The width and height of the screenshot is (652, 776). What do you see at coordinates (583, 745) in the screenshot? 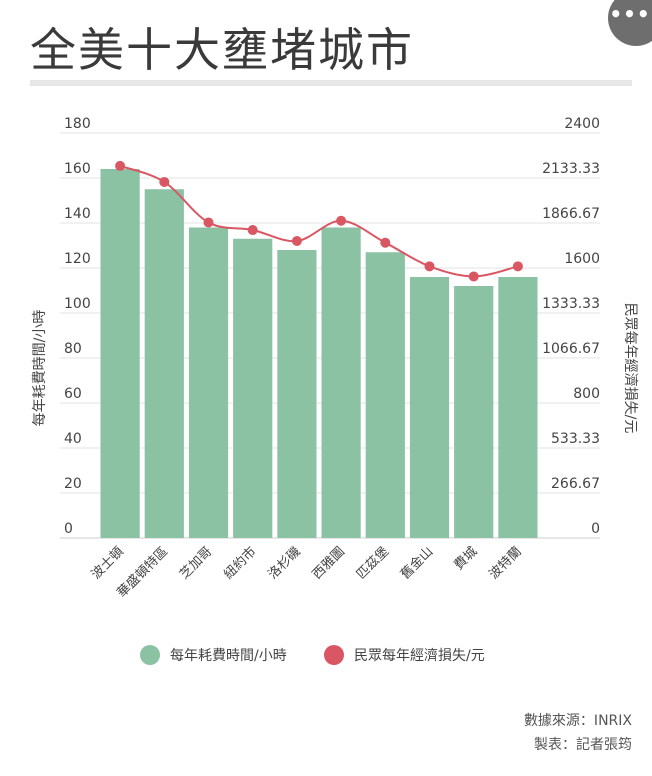
I see `chart-author: 製表：記者張筠` at bounding box center [583, 745].